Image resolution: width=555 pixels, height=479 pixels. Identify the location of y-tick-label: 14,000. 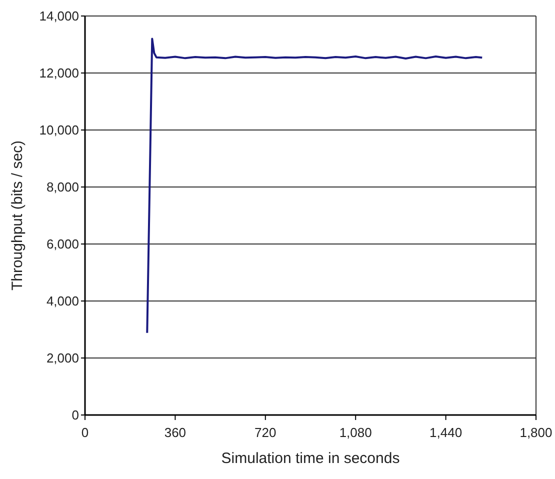
(59, 16).